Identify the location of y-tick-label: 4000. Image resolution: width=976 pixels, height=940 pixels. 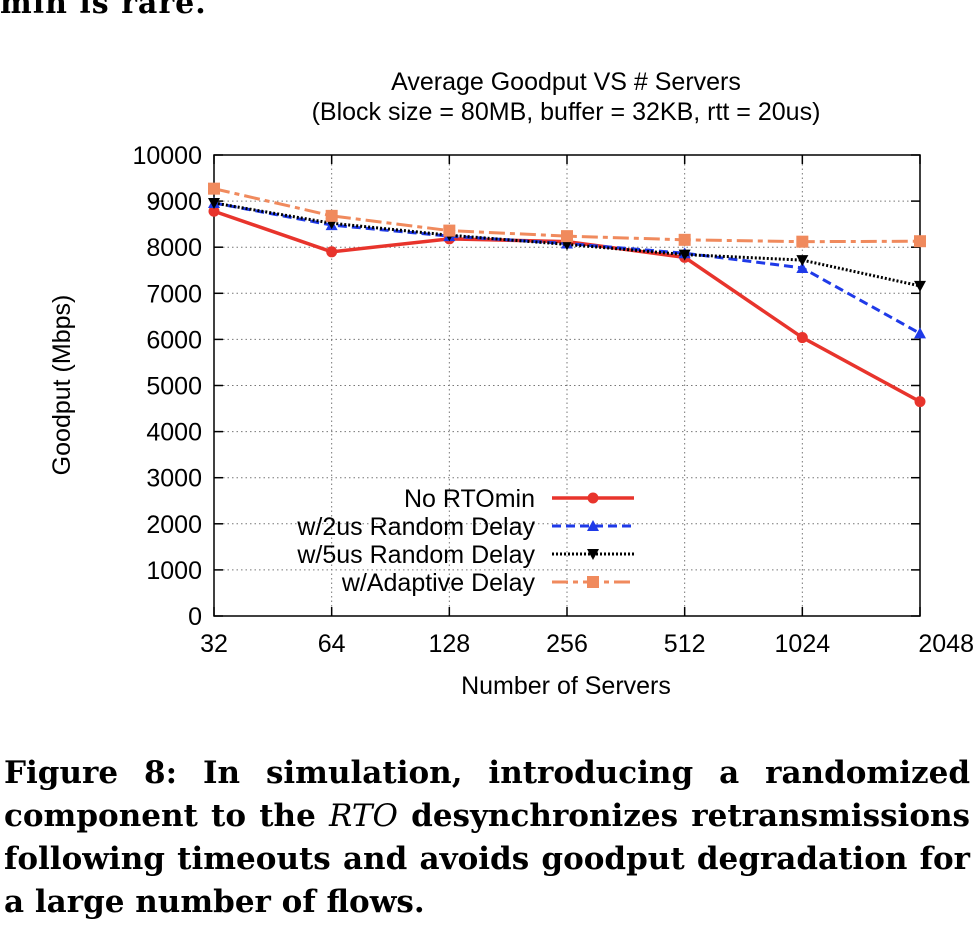
(174, 433).